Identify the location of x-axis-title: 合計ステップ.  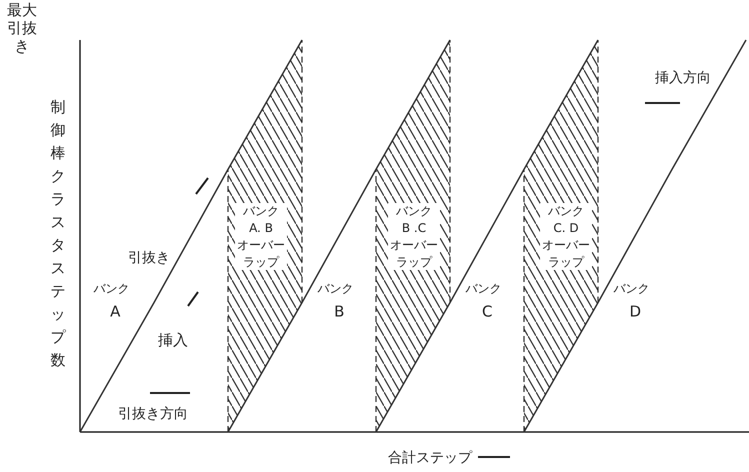
(430, 458).